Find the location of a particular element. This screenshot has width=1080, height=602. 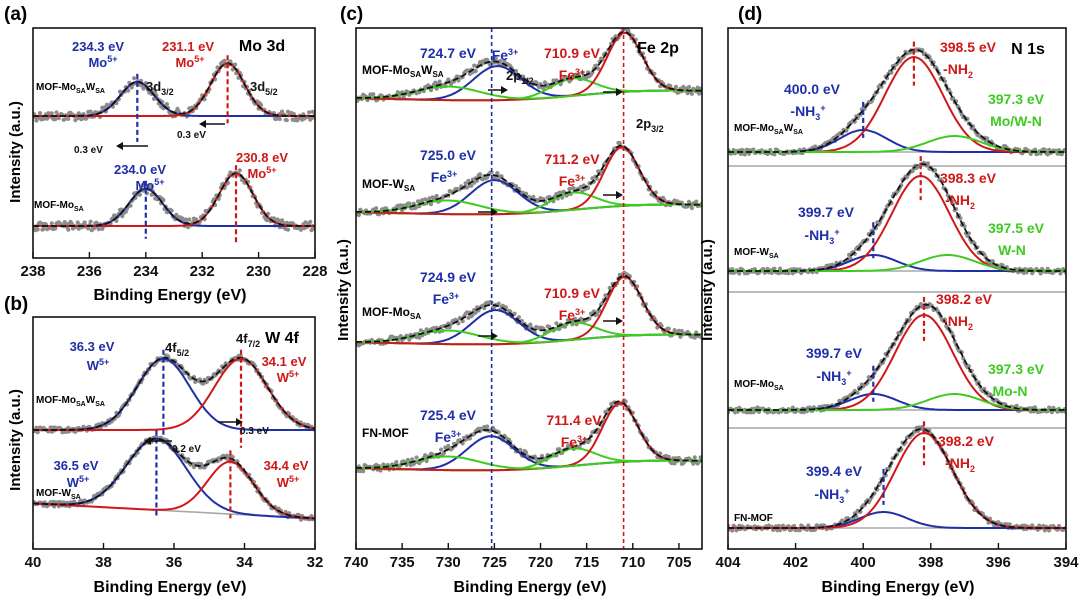

panel-a-x-axis: 238 236 234 232 230 228 is located at coordinates (174, 266).